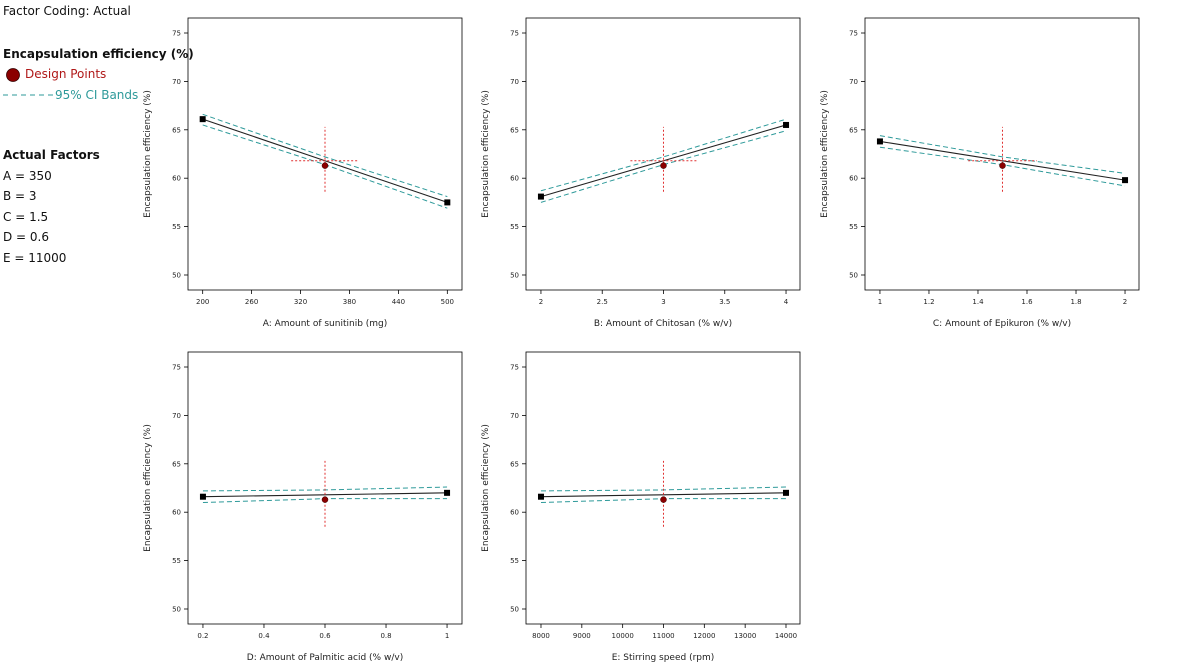 The width and height of the screenshot is (1202, 669). I want to click on legend-entry: Design Points, so click(98, 76).